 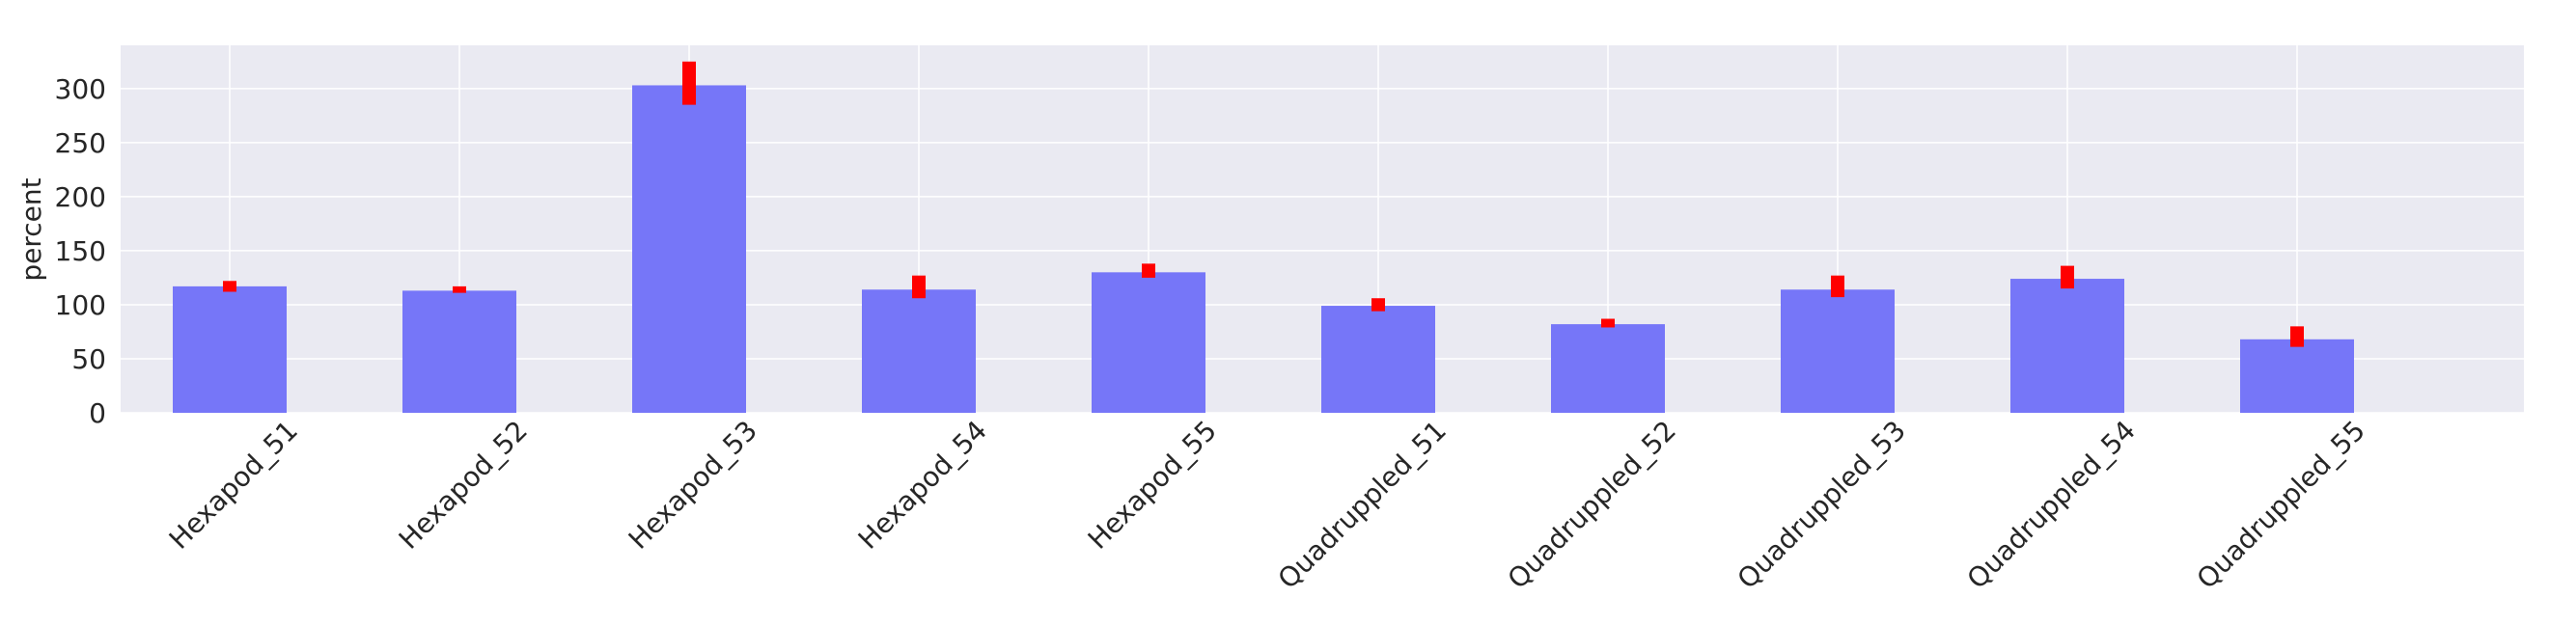 What do you see at coordinates (1152, 485) in the screenshot?
I see `x-tick-label: Hexapod_55` at bounding box center [1152, 485].